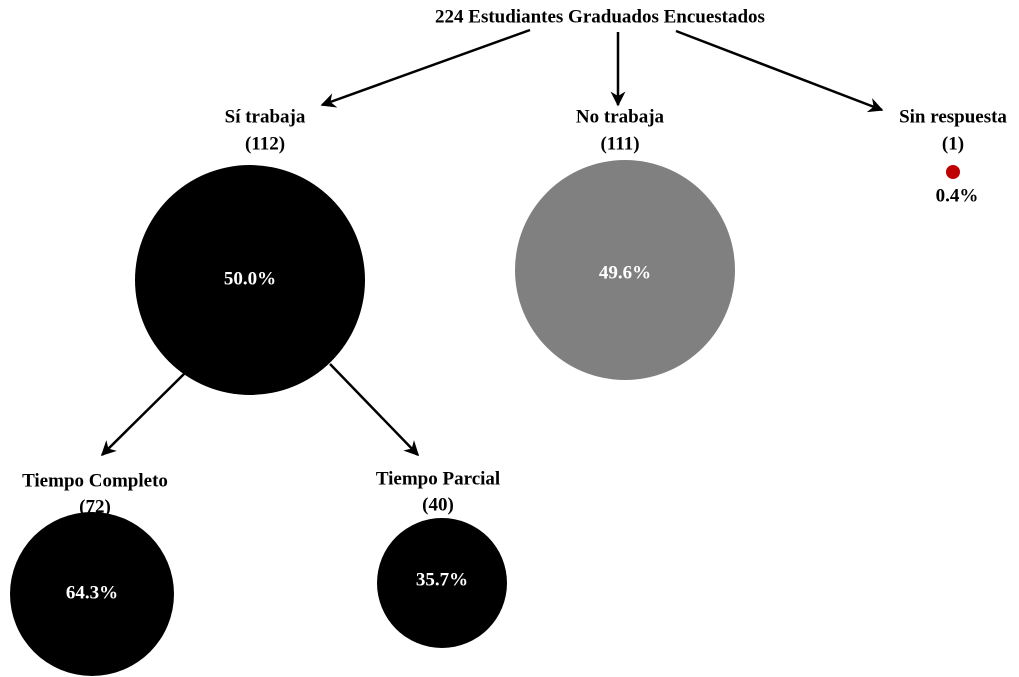 This screenshot has width=1019, height=677. What do you see at coordinates (265, 116) in the screenshot?
I see `node-label: Sí trabaja` at bounding box center [265, 116].